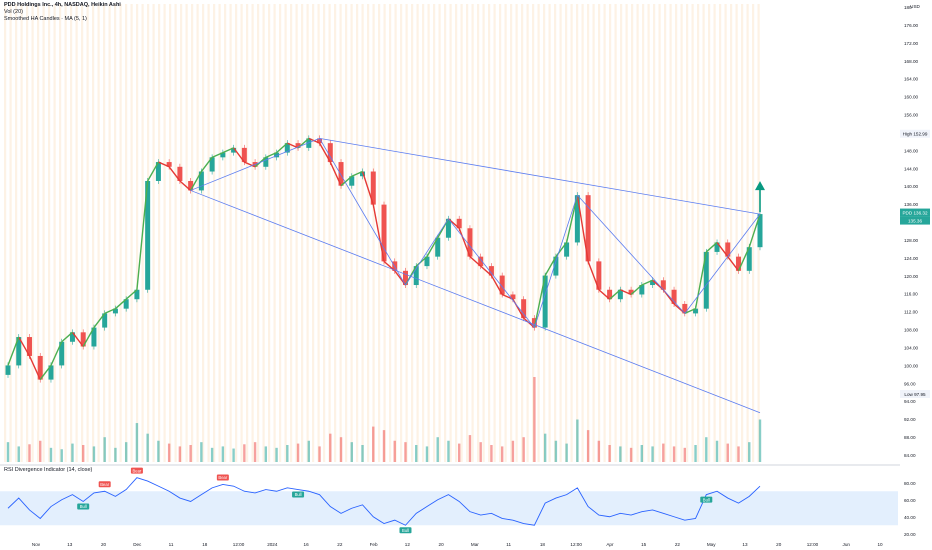 This screenshot has width=932, height=550. Describe the element at coordinates (678, 544) in the screenshot. I see `x-tick-label: 22` at that location.